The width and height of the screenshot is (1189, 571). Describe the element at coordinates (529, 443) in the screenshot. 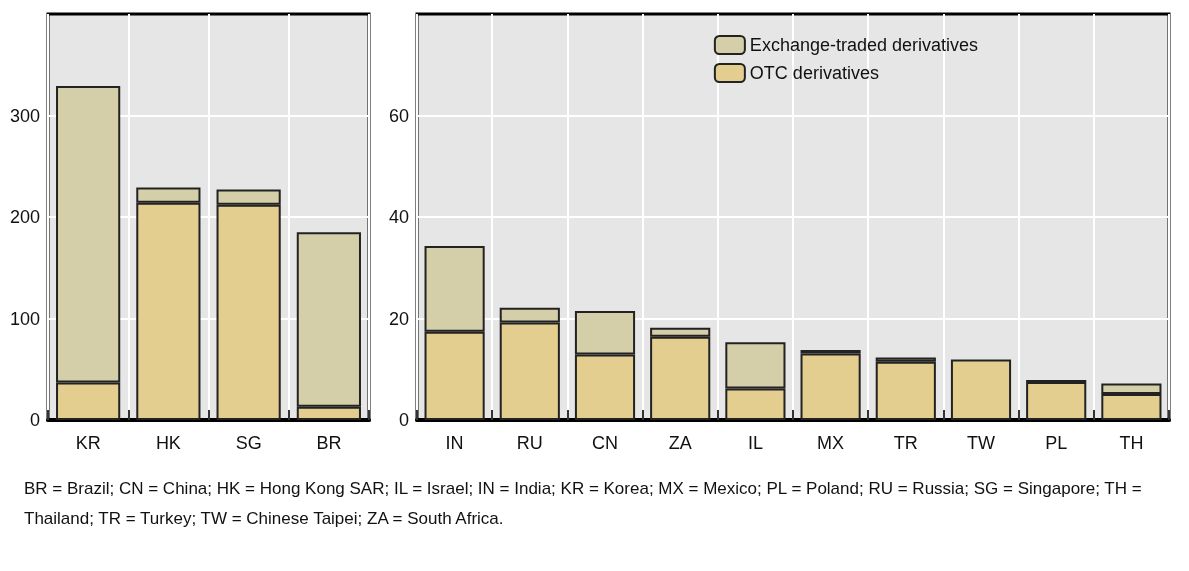

I see `x-tick-label: RU` at that location.